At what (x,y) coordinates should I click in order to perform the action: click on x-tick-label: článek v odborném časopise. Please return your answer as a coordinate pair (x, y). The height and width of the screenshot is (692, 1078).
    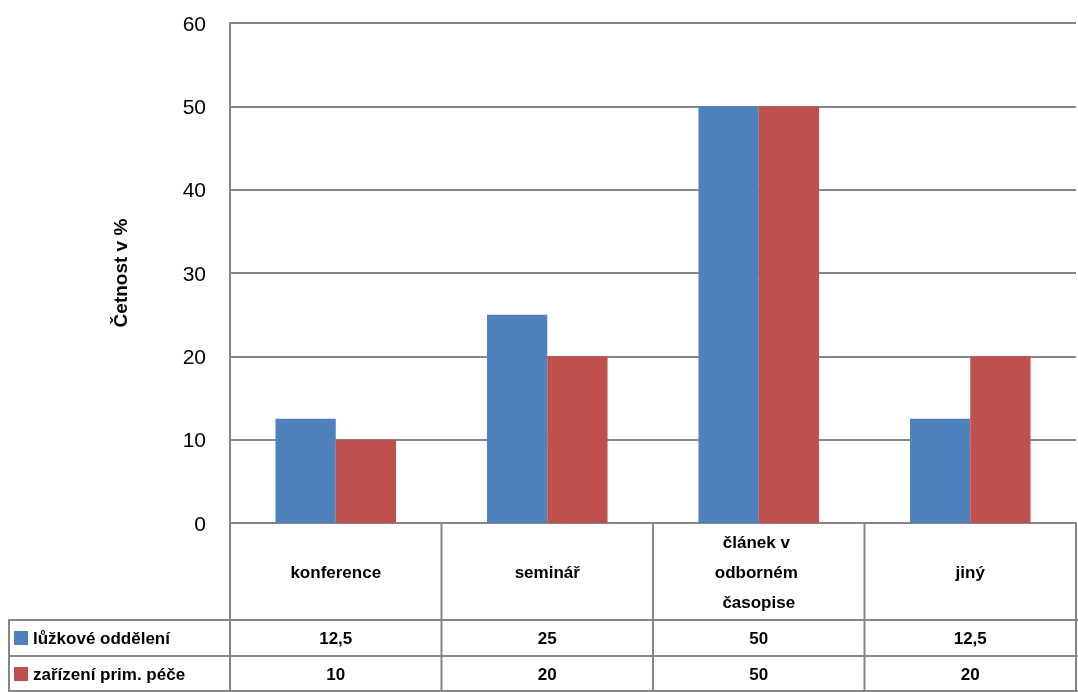
    Looking at the image, I should click on (758, 572).